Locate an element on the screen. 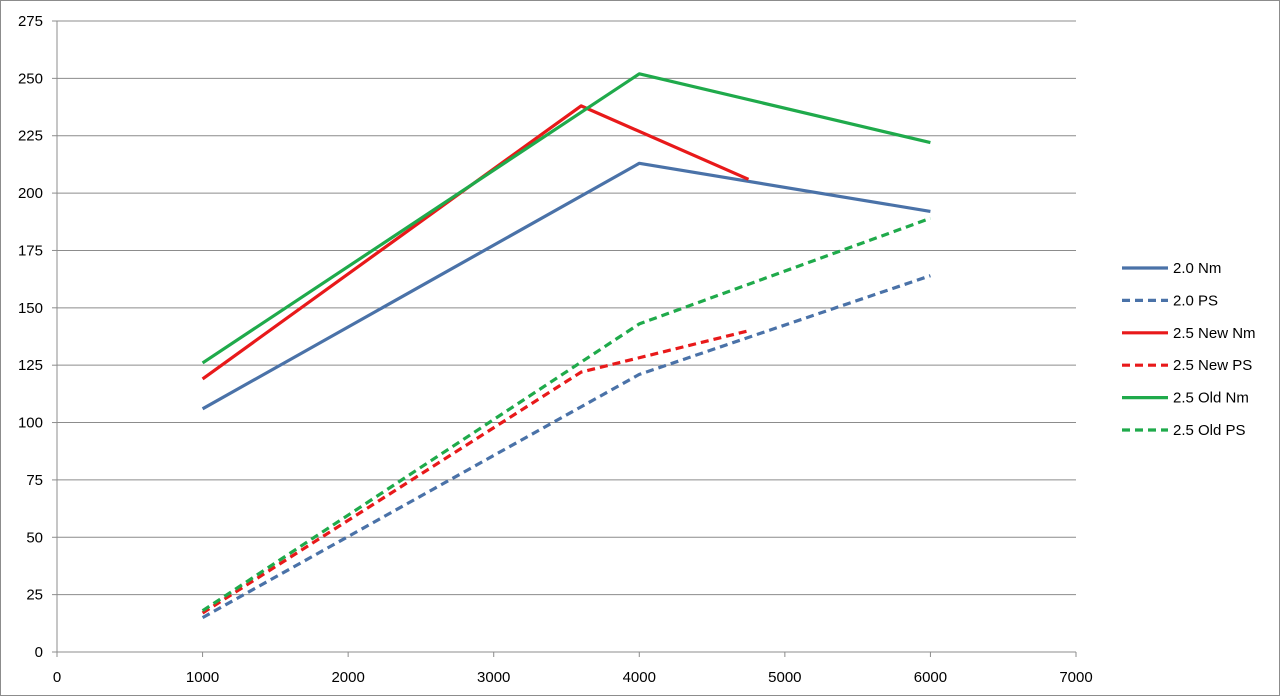  legend-label: 2.5 Old PS is located at coordinates (1209, 430).